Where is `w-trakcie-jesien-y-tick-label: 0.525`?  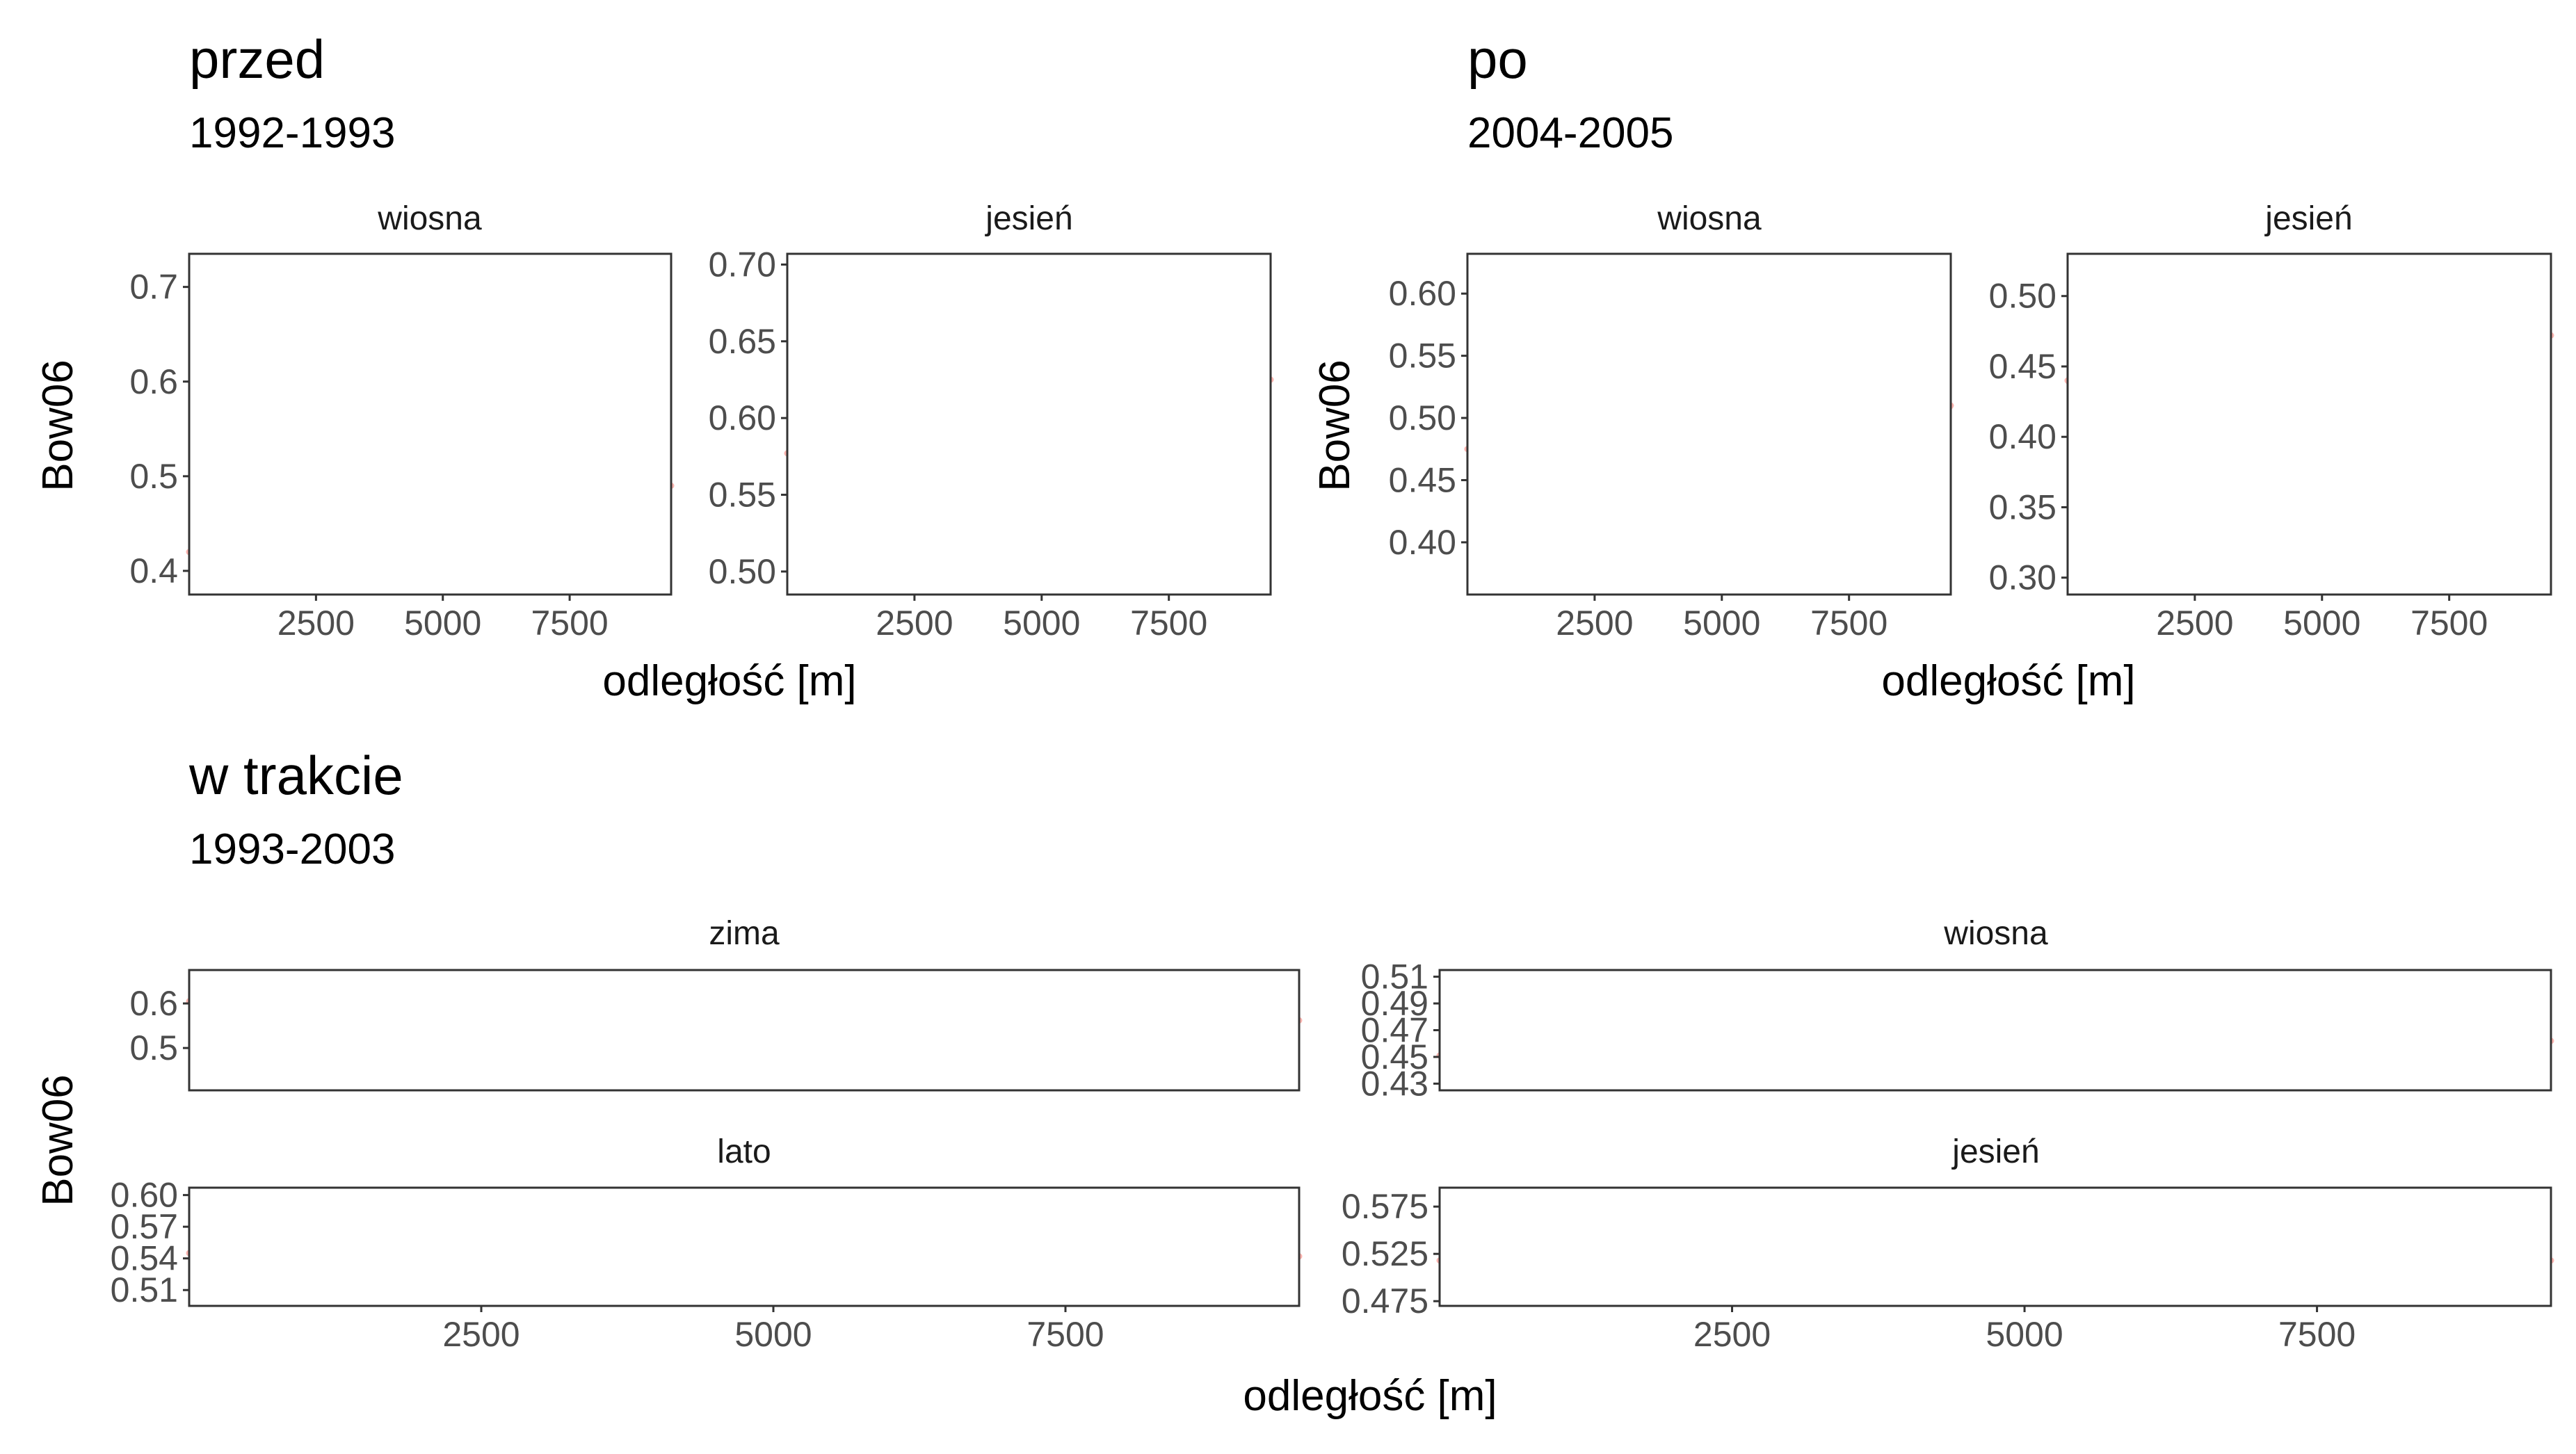 w-trakcie-jesien-y-tick-label: 0.525 is located at coordinates (1385, 1253).